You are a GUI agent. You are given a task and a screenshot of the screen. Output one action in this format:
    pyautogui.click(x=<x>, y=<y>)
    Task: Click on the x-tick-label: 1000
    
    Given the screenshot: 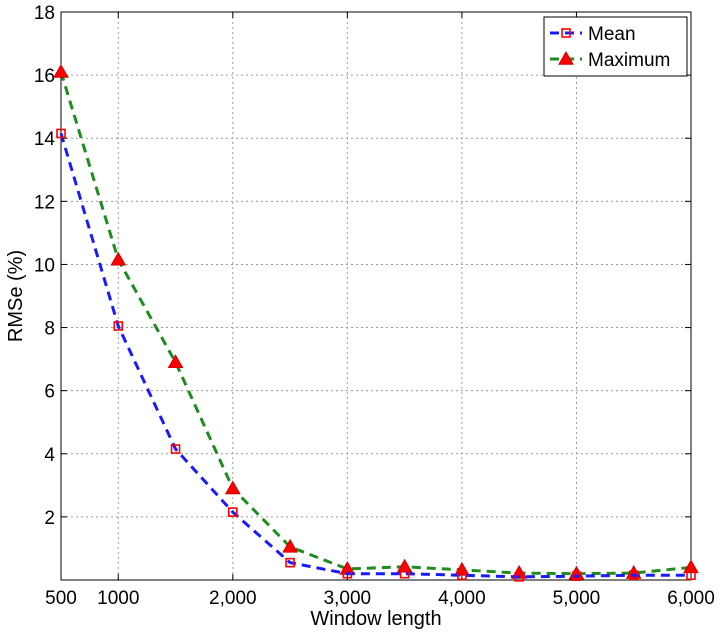 What is the action you would take?
    pyautogui.click(x=118, y=598)
    